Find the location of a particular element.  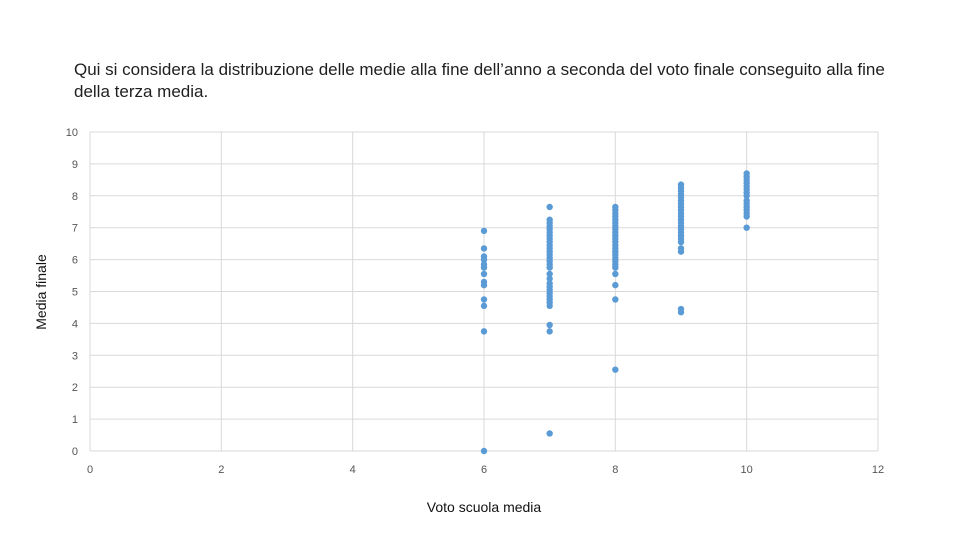

data-points is located at coordinates (615, 312).